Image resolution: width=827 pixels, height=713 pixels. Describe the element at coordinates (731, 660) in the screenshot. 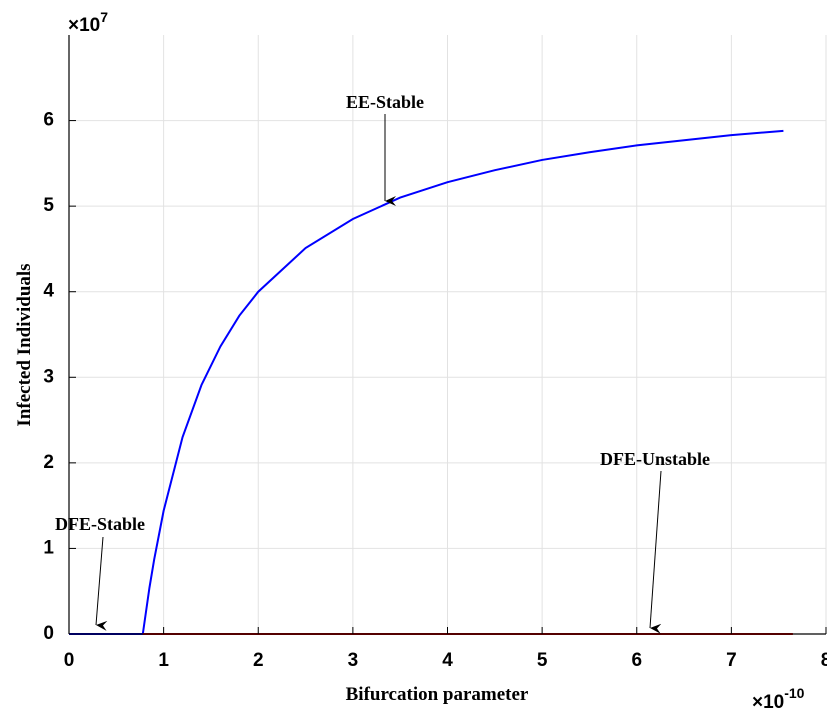

I see `x-tick-label: 7` at that location.